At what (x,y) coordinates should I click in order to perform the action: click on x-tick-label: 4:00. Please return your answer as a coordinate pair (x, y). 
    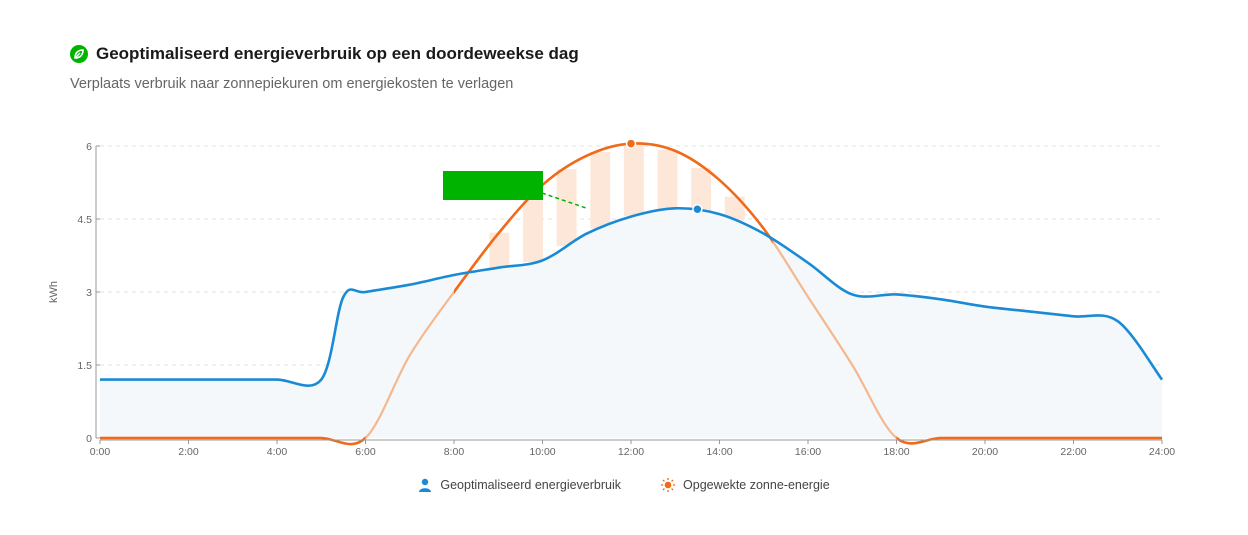
    Looking at the image, I should click on (277, 452).